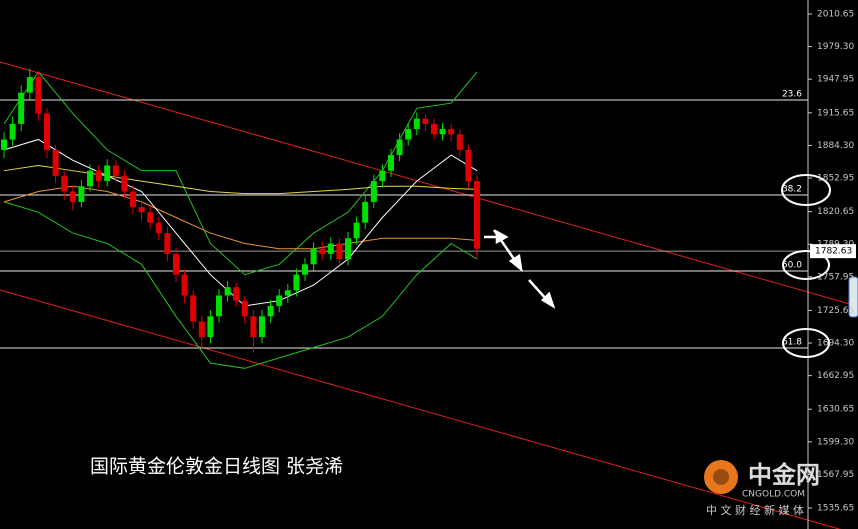 The image size is (858, 529). What do you see at coordinates (792, 190) in the screenshot?
I see `fib-label: 38.2` at bounding box center [792, 190].